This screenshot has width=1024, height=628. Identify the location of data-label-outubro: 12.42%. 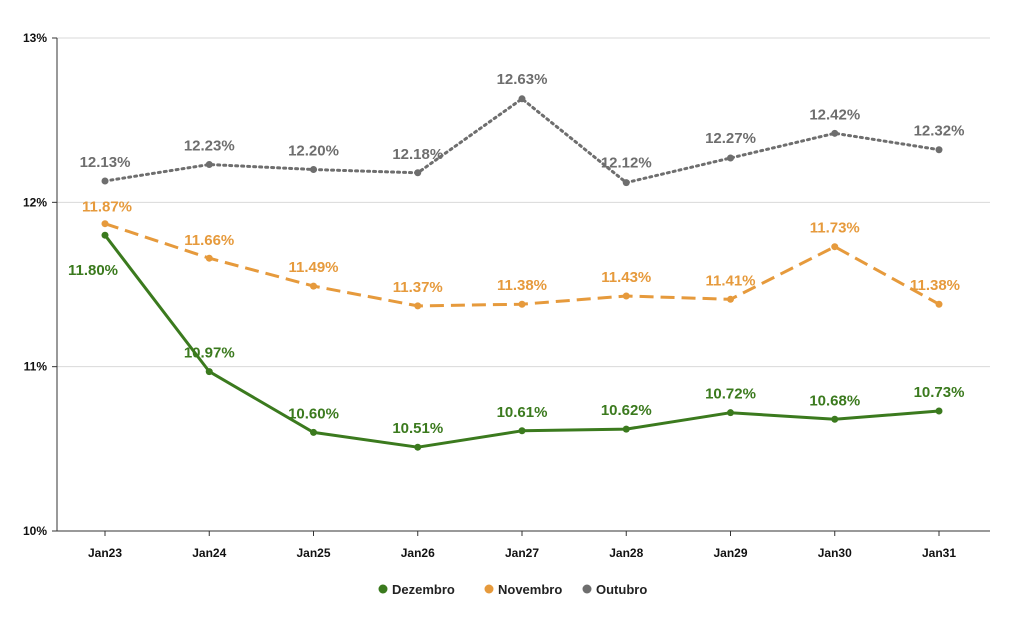
(834, 114).